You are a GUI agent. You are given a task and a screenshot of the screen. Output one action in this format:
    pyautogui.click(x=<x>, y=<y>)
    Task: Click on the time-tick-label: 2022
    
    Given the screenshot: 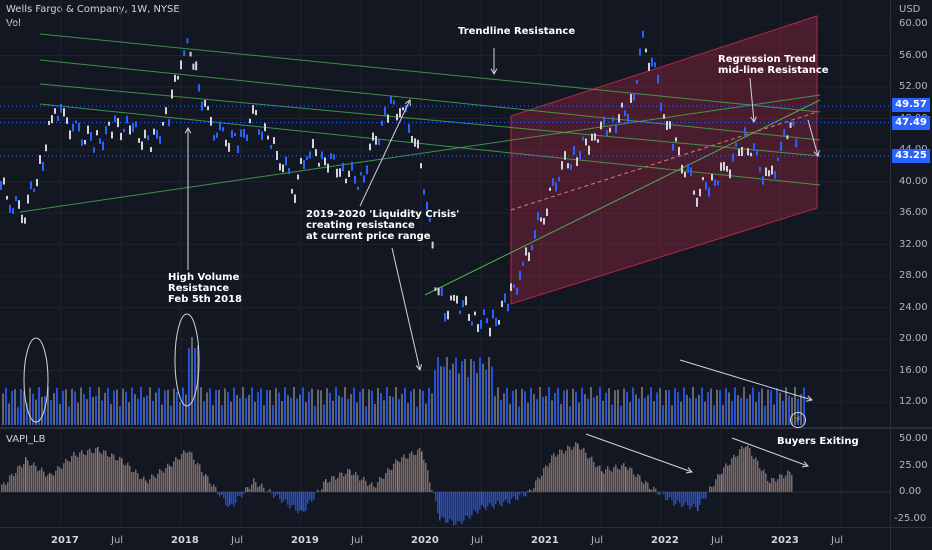 What is the action you would take?
    pyautogui.click(x=665, y=540)
    